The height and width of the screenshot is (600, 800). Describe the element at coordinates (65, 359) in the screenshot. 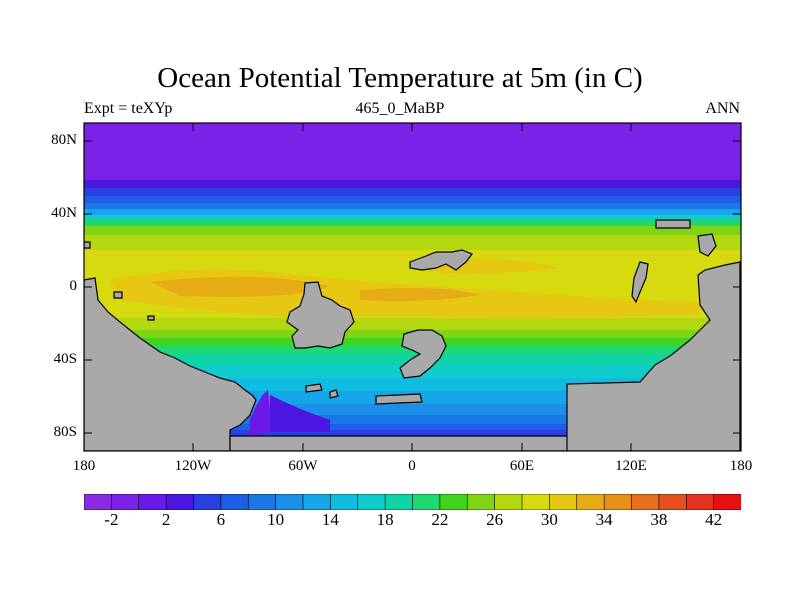

I see `lat-tick-40s: 40S` at that location.